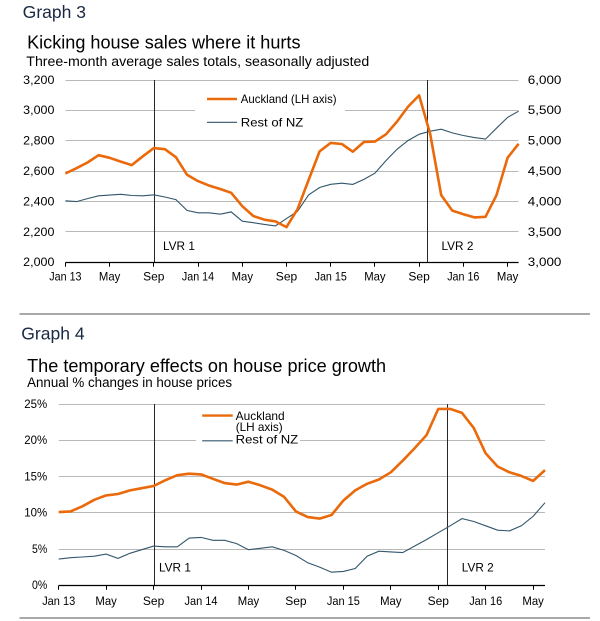  What do you see at coordinates (35, 476) in the screenshot?
I see `svg-text: 15%` at bounding box center [35, 476].